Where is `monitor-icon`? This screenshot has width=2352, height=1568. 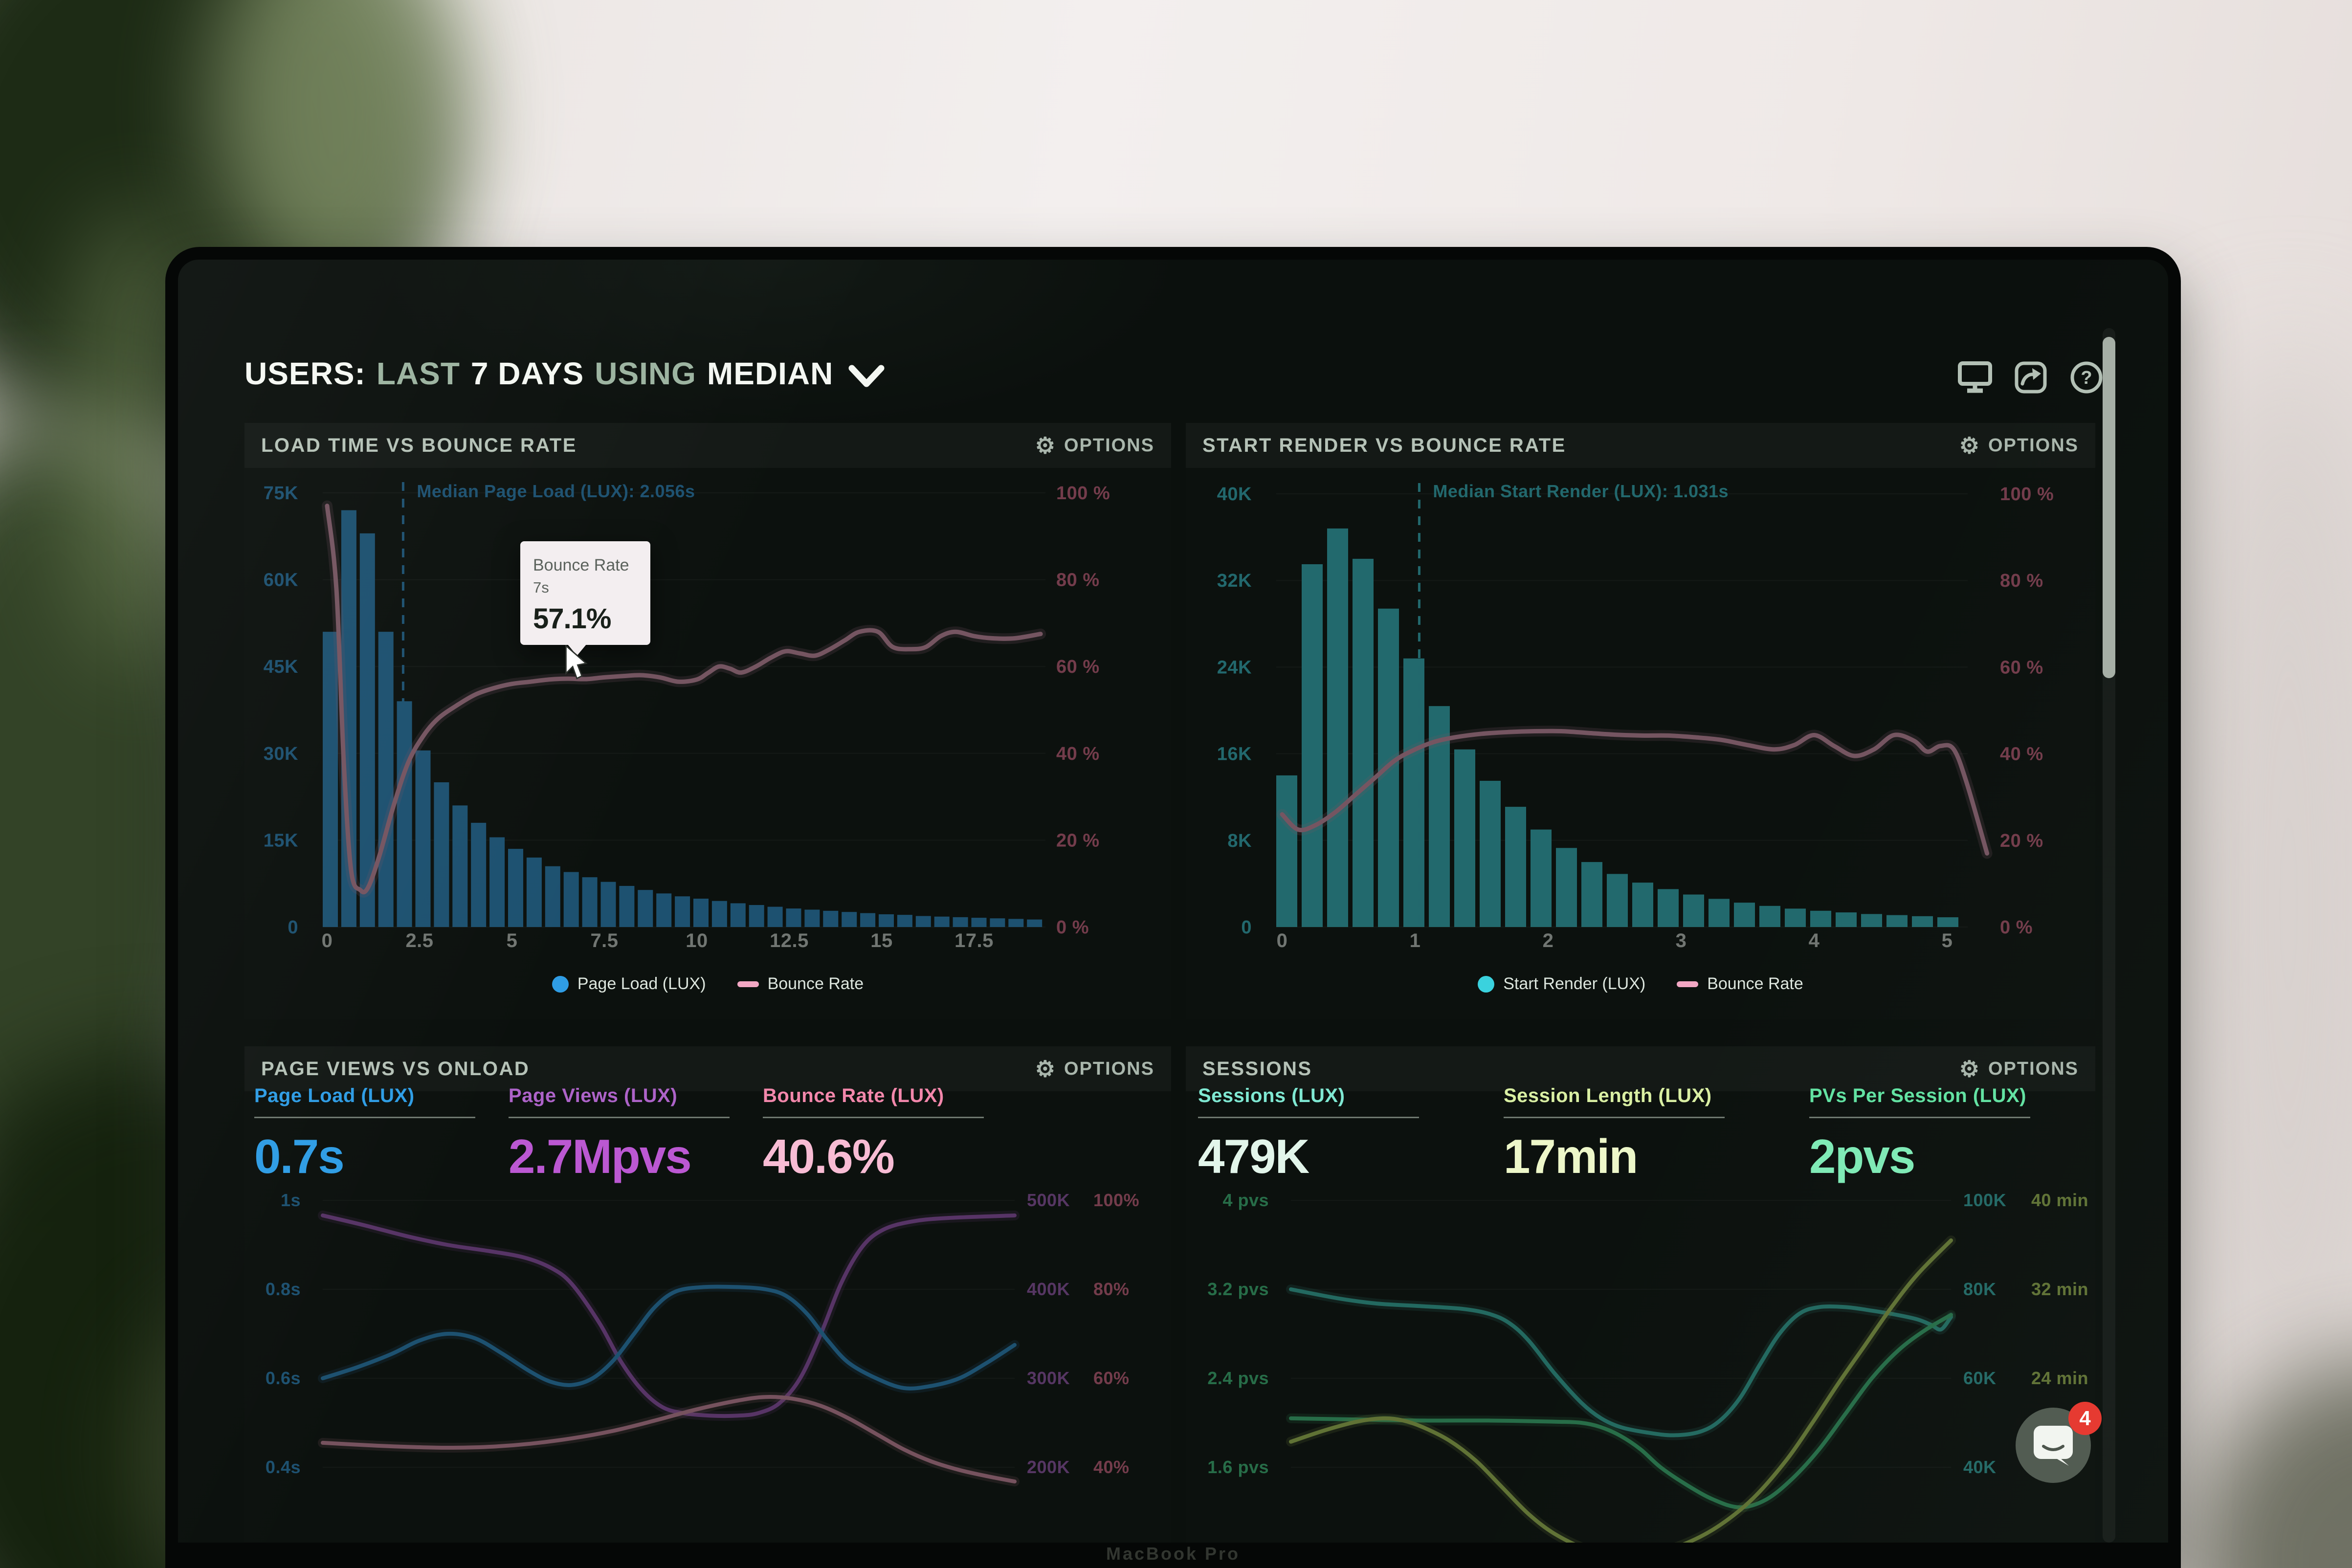
monitor-icon is located at coordinates (1975, 377).